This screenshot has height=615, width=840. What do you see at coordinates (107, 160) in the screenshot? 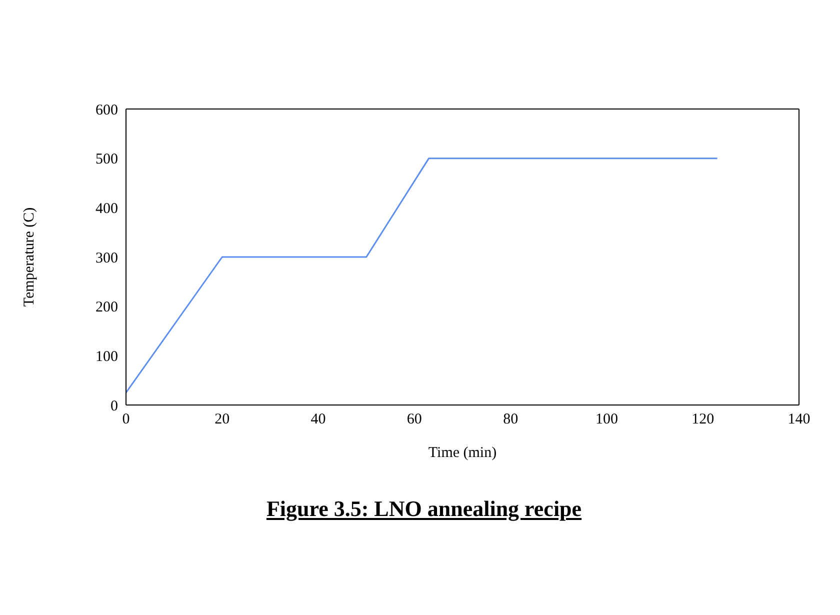
I see `y-tick-label: 500` at bounding box center [107, 160].